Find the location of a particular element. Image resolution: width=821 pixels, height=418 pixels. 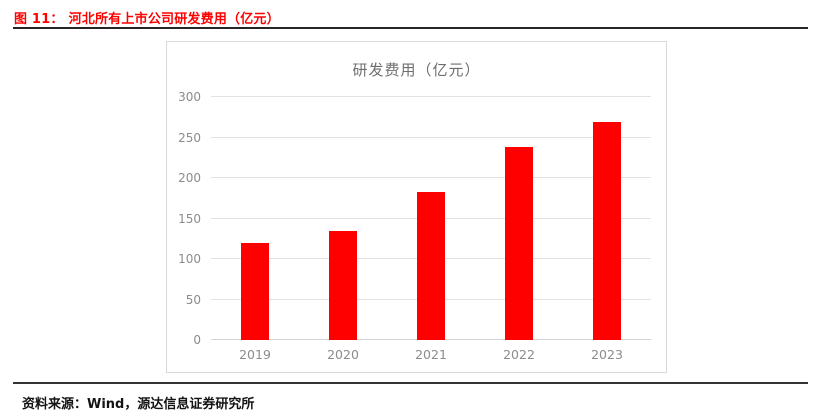

x-tick-label-2020: 2020 is located at coordinates (343, 354).